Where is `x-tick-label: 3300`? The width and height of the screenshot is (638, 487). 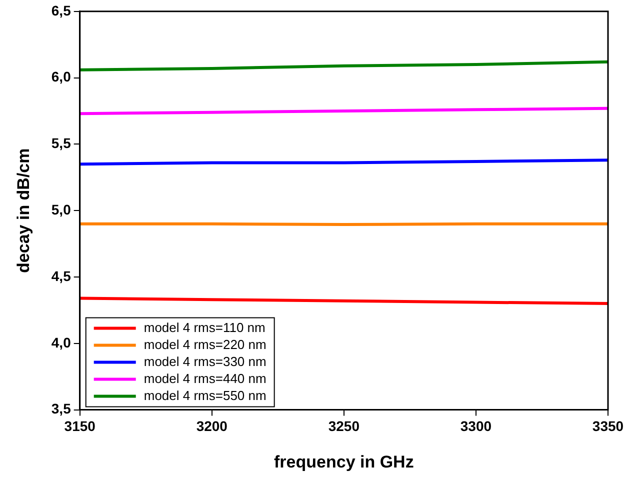
x-tick-label: 3300 is located at coordinates (476, 426).